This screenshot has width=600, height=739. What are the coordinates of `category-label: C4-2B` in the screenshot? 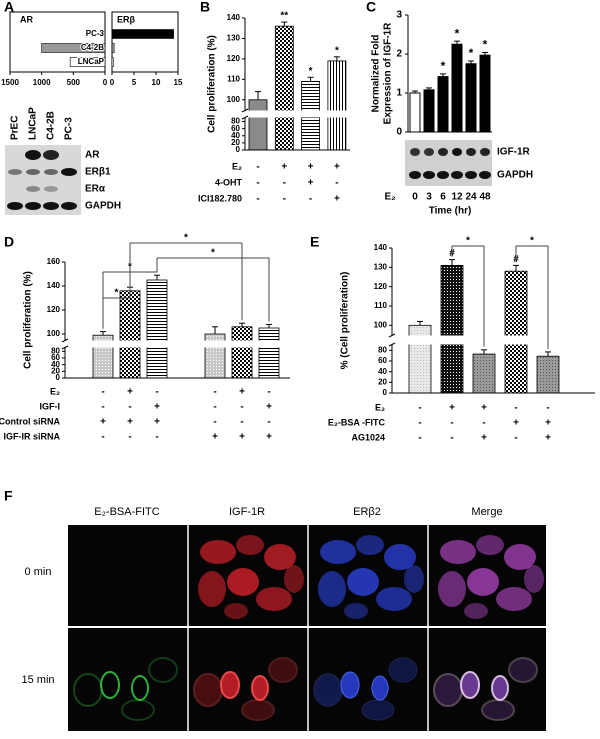 It's located at (92, 47).